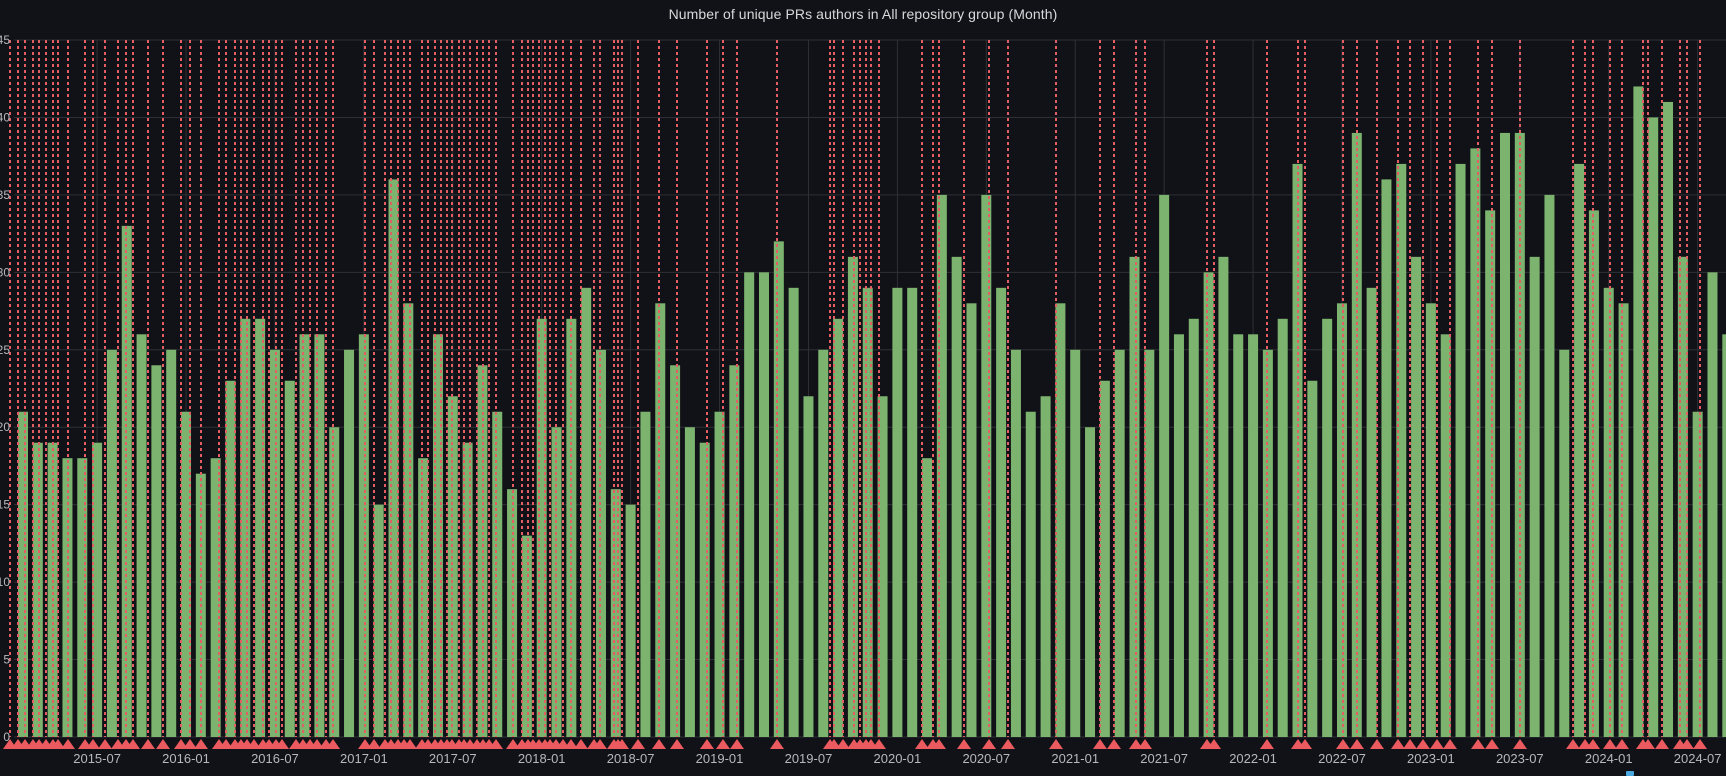 The width and height of the screenshot is (1726, 776). I want to click on legend-swatch-cropped, so click(1630, 773).